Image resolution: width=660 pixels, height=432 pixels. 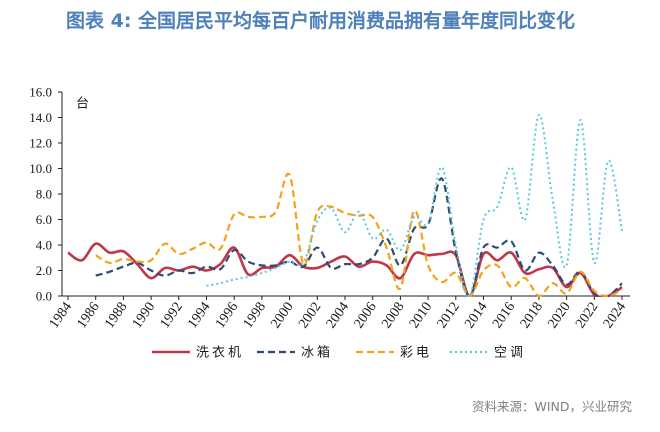 I want to click on source-note: 资料来源：WIND，兴业研究, so click(x=551, y=406).